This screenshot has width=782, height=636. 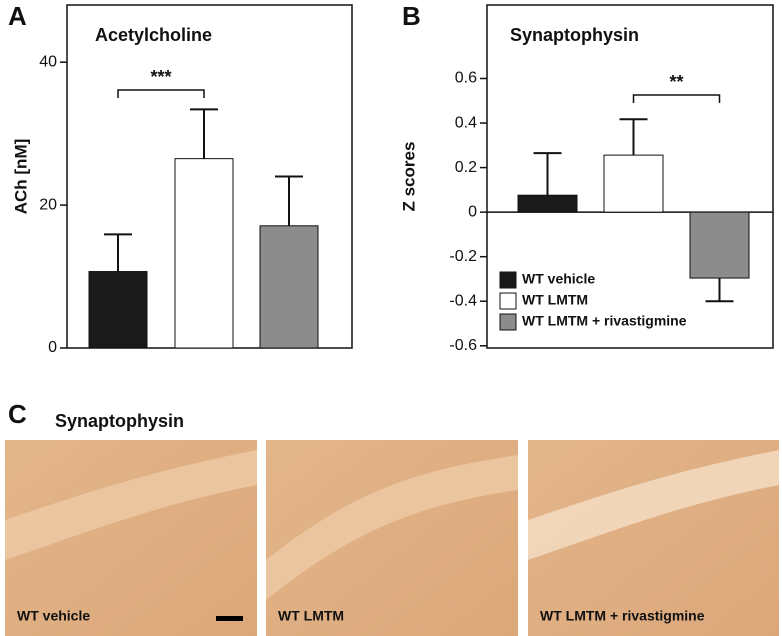 I want to click on y-tick-label: -0.2, so click(x=463, y=256).